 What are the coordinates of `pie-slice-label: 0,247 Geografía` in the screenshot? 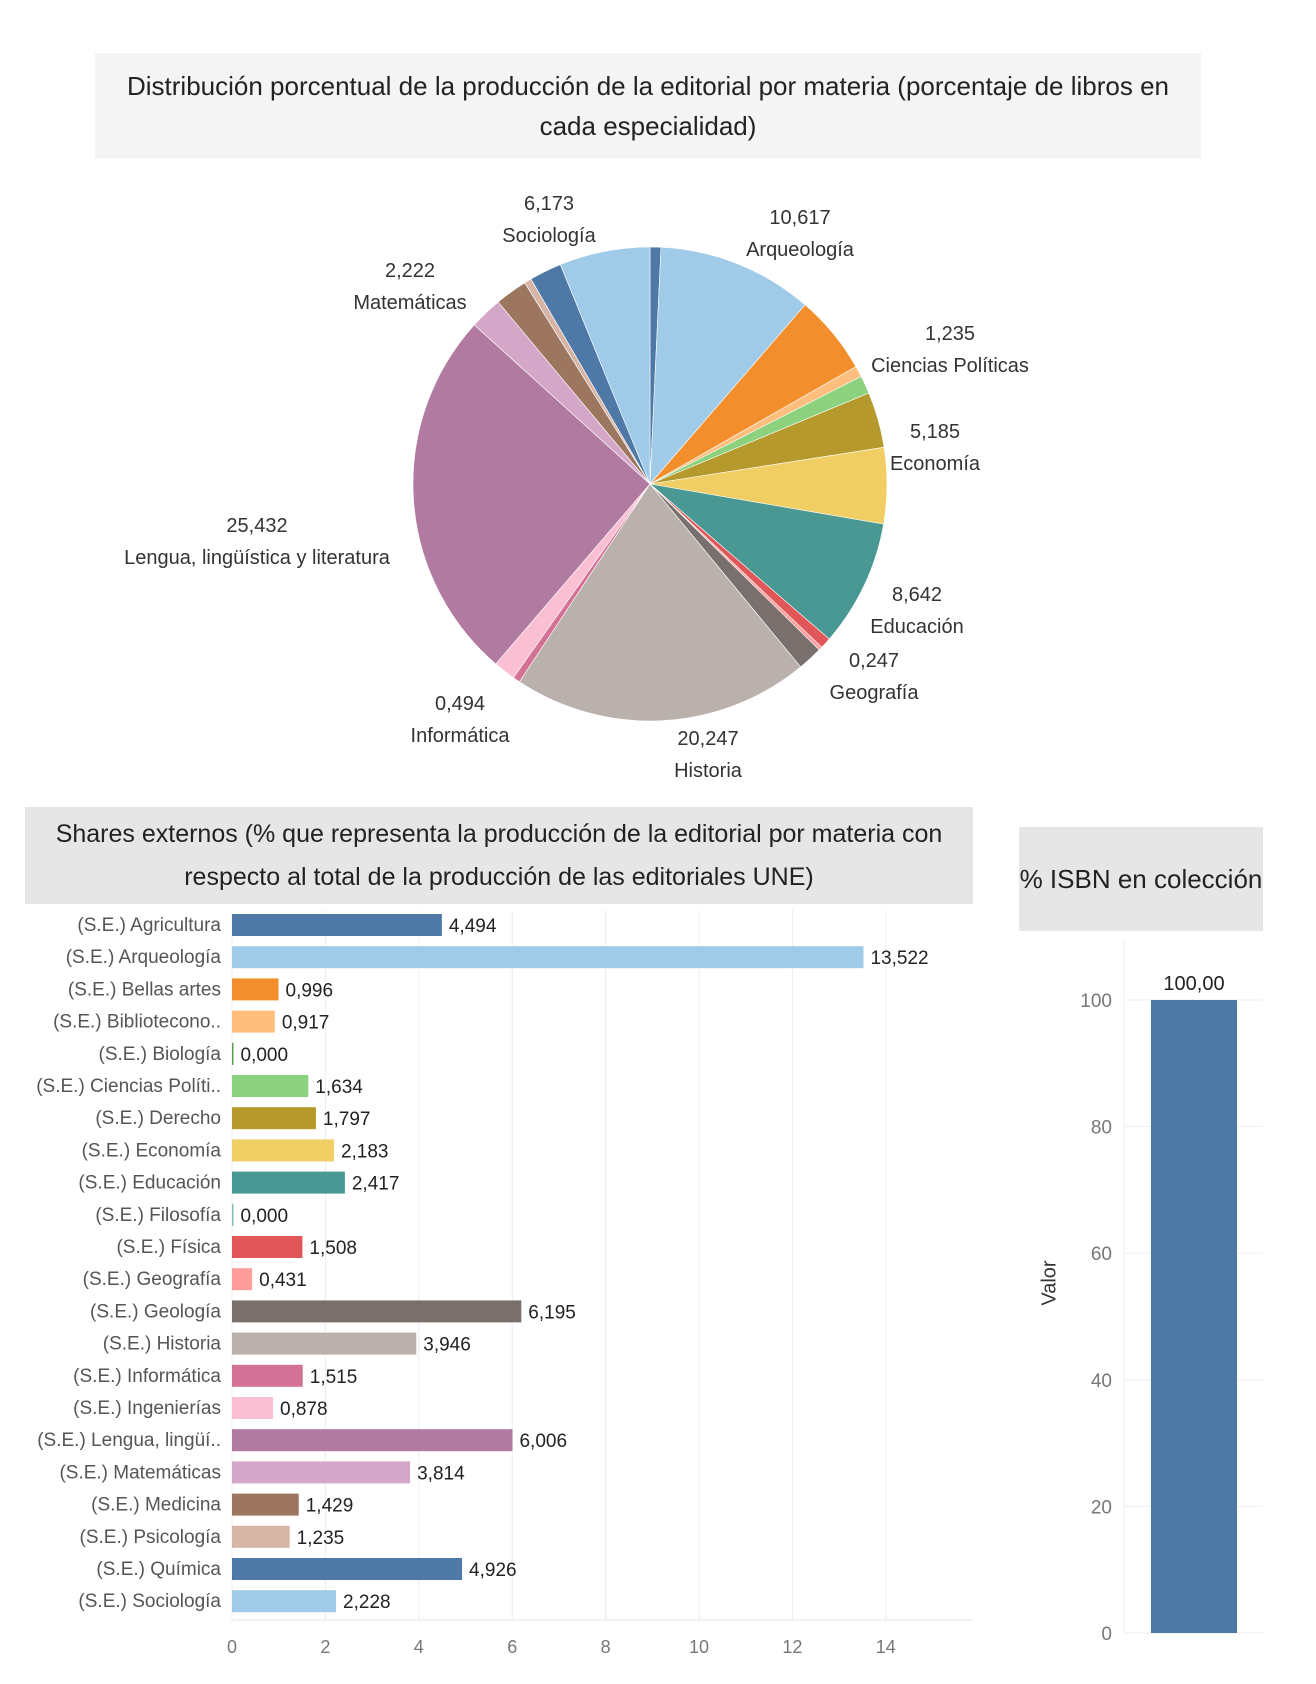 It's located at (874, 677).